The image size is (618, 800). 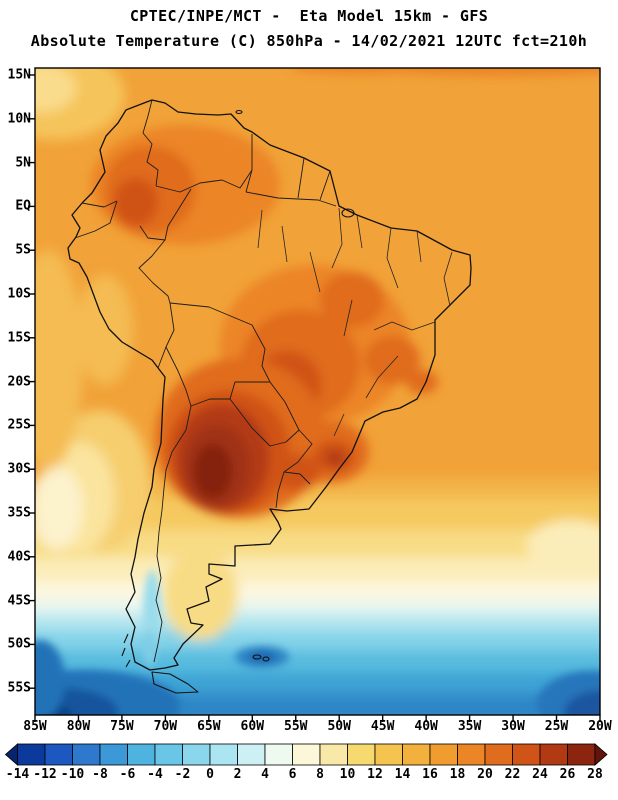 What do you see at coordinates (320, 774) in the screenshot?
I see `colorbar-tick-8: 8` at bounding box center [320, 774].